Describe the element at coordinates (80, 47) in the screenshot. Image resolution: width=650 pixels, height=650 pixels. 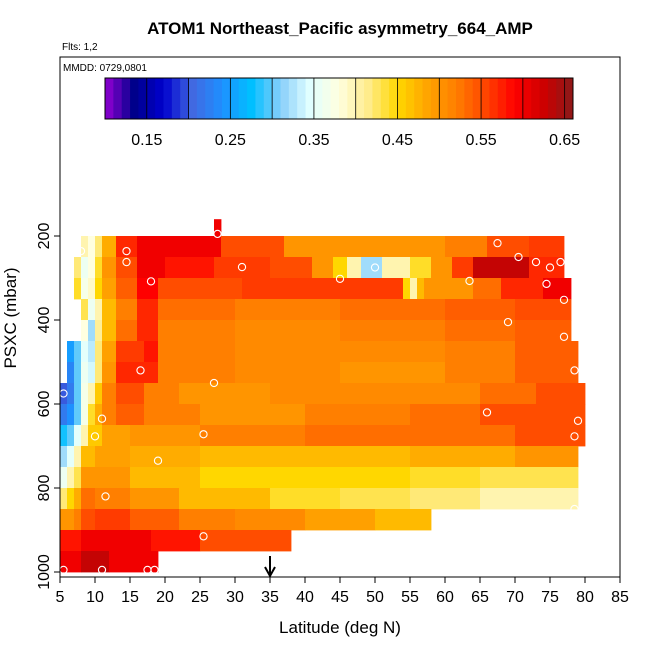
I see `flights-annotation: Flts: 1,2` at that location.